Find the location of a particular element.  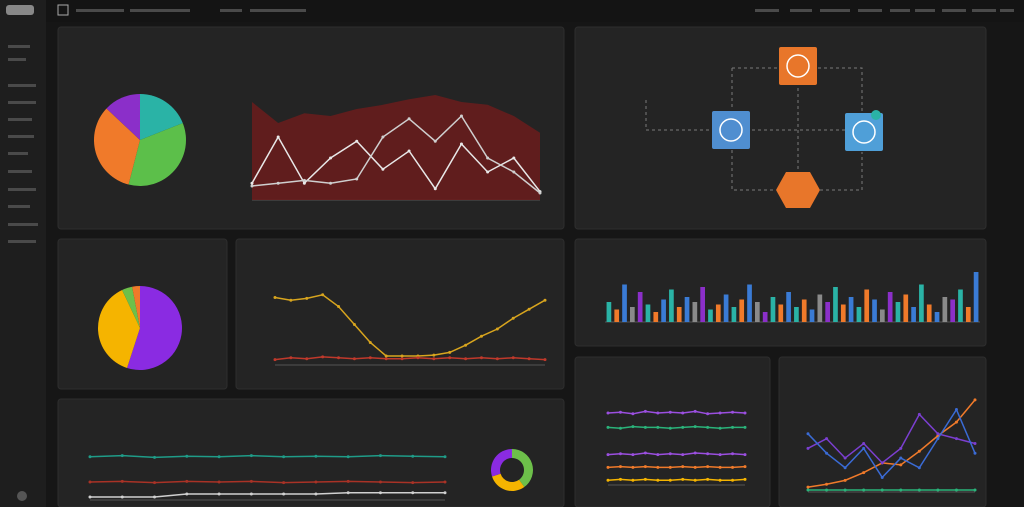

menu-icon is located at coordinates (63, 10).